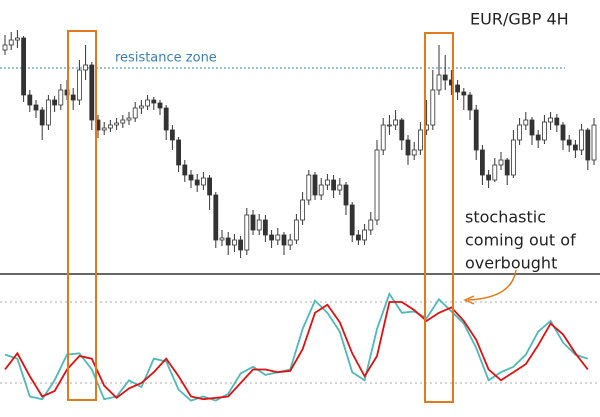  What do you see at coordinates (492, 285) in the screenshot?
I see `annotation-arrow` at bounding box center [492, 285].